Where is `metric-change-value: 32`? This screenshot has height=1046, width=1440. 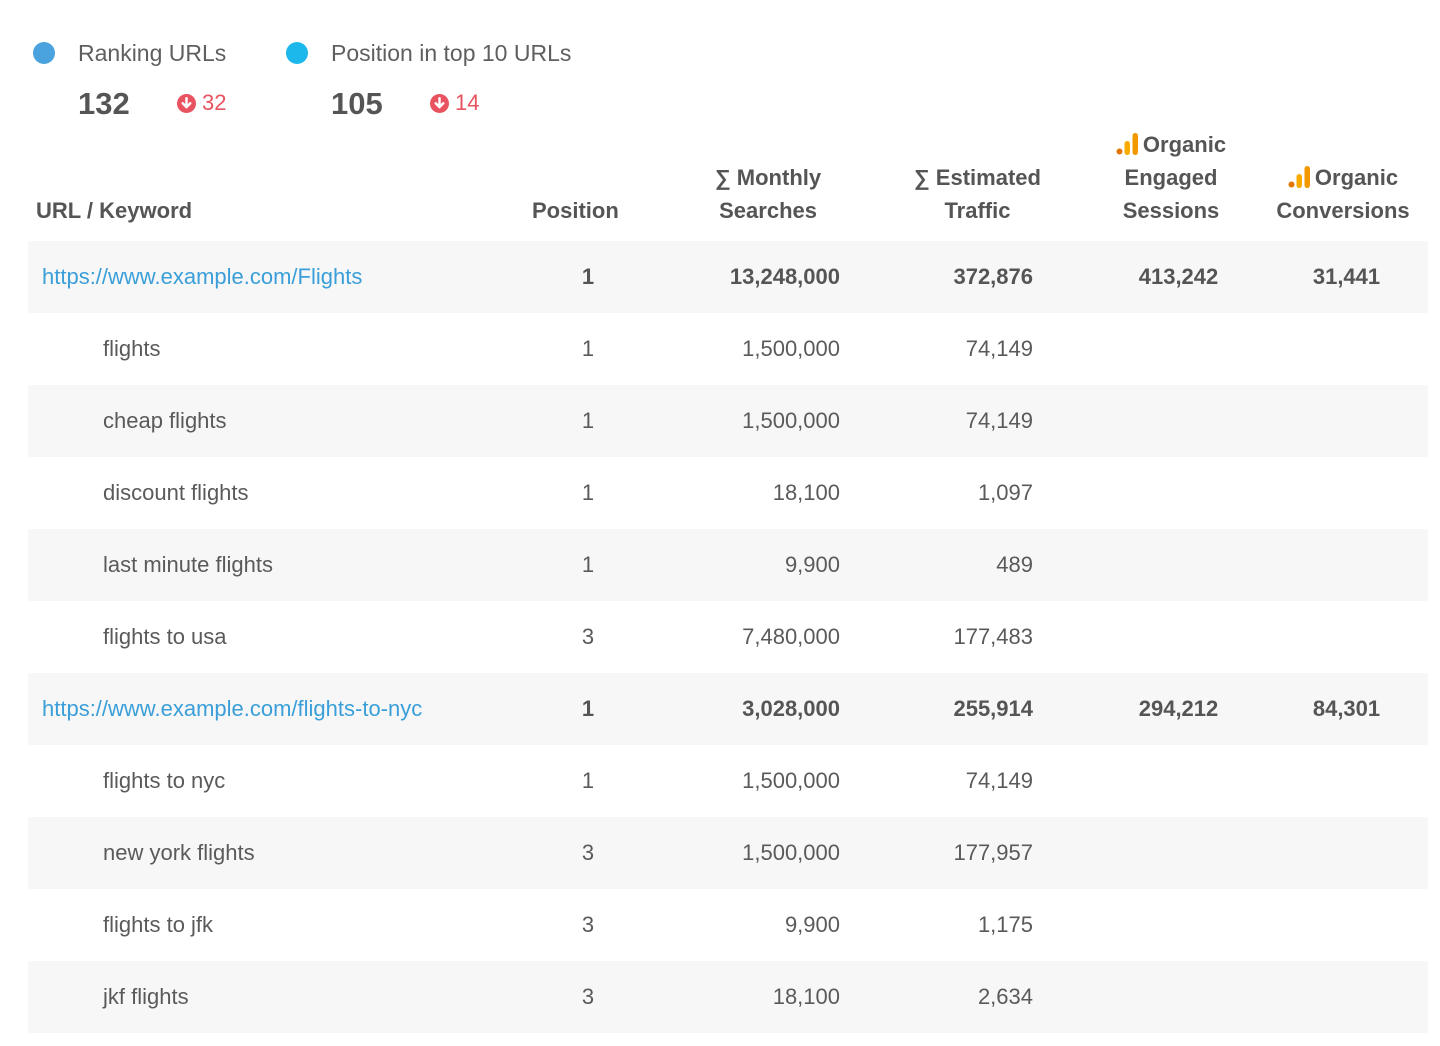 metric-change-value: 32 is located at coordinates (214, 102).